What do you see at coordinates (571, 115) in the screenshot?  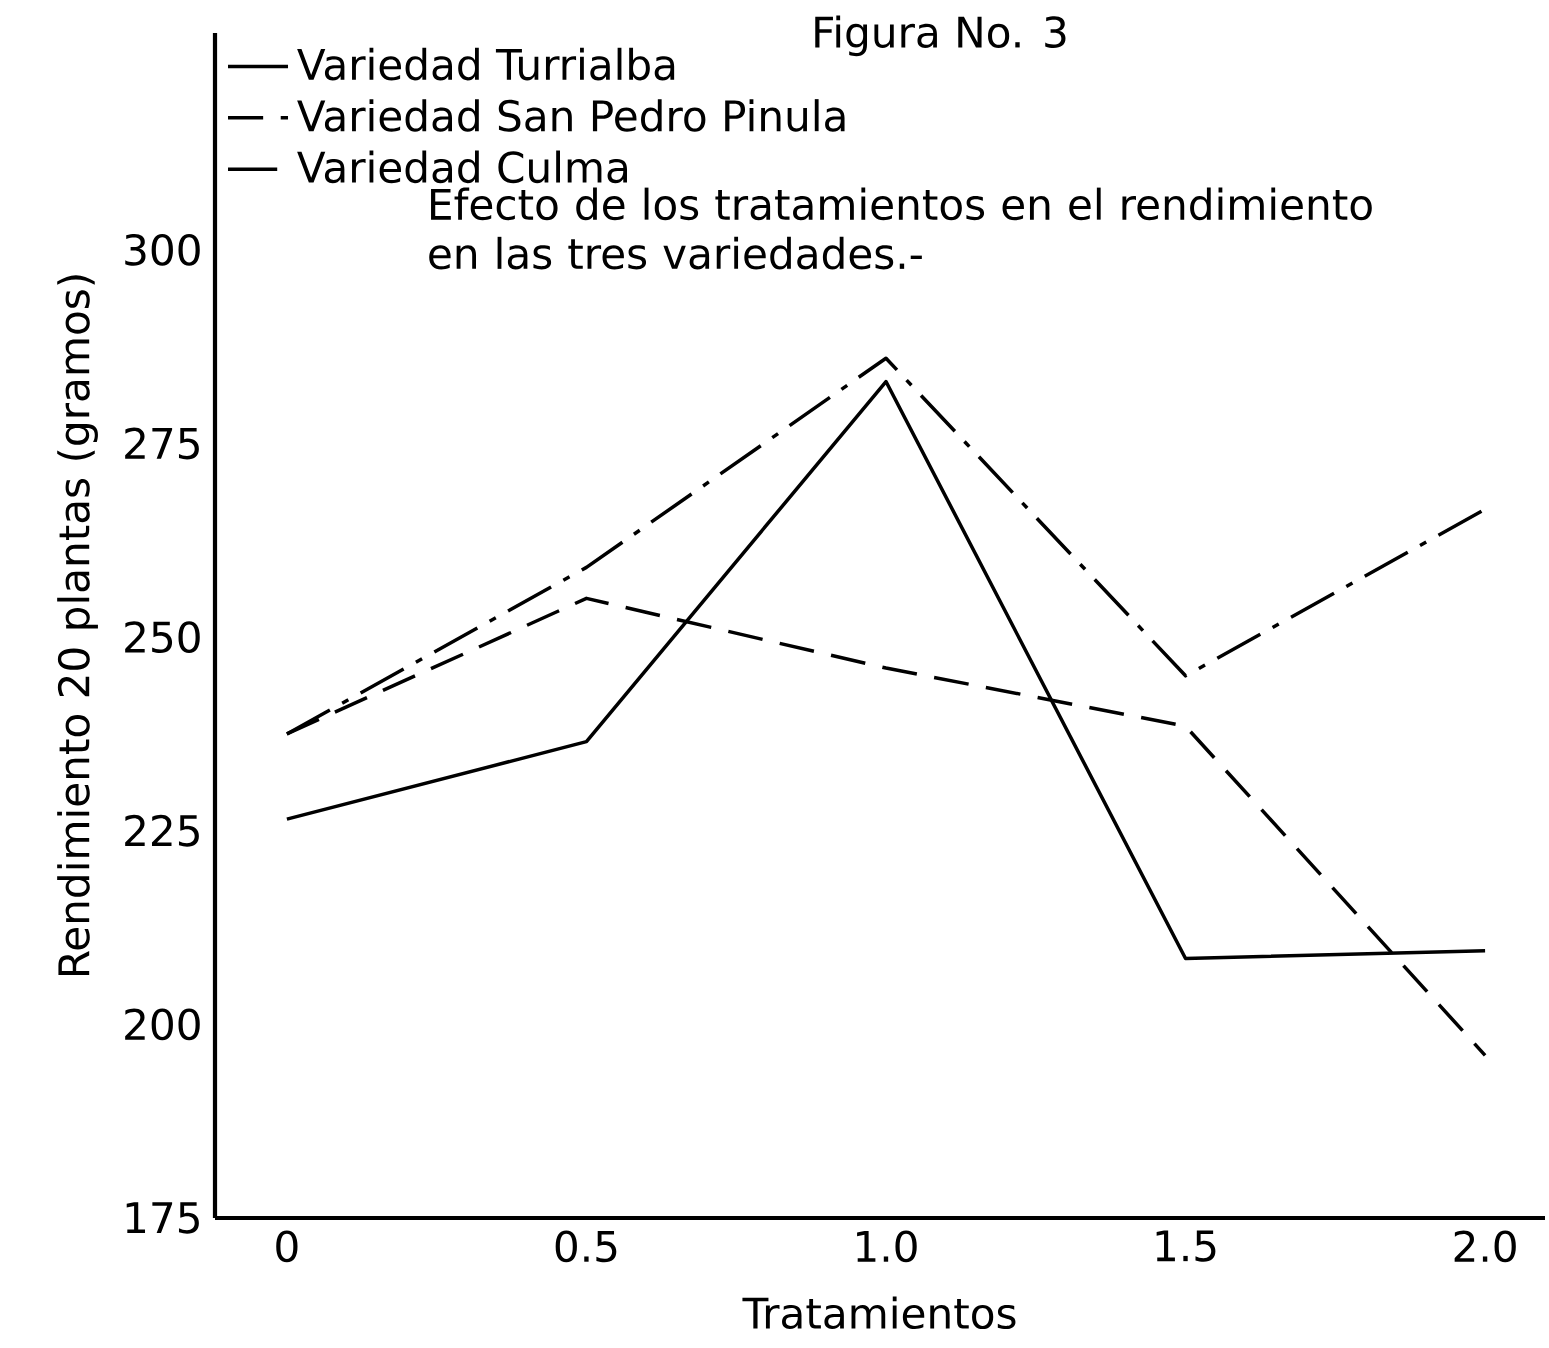 I see `legend-label: Variedad San Pedro Pinula` at bounding box center [571, 115].